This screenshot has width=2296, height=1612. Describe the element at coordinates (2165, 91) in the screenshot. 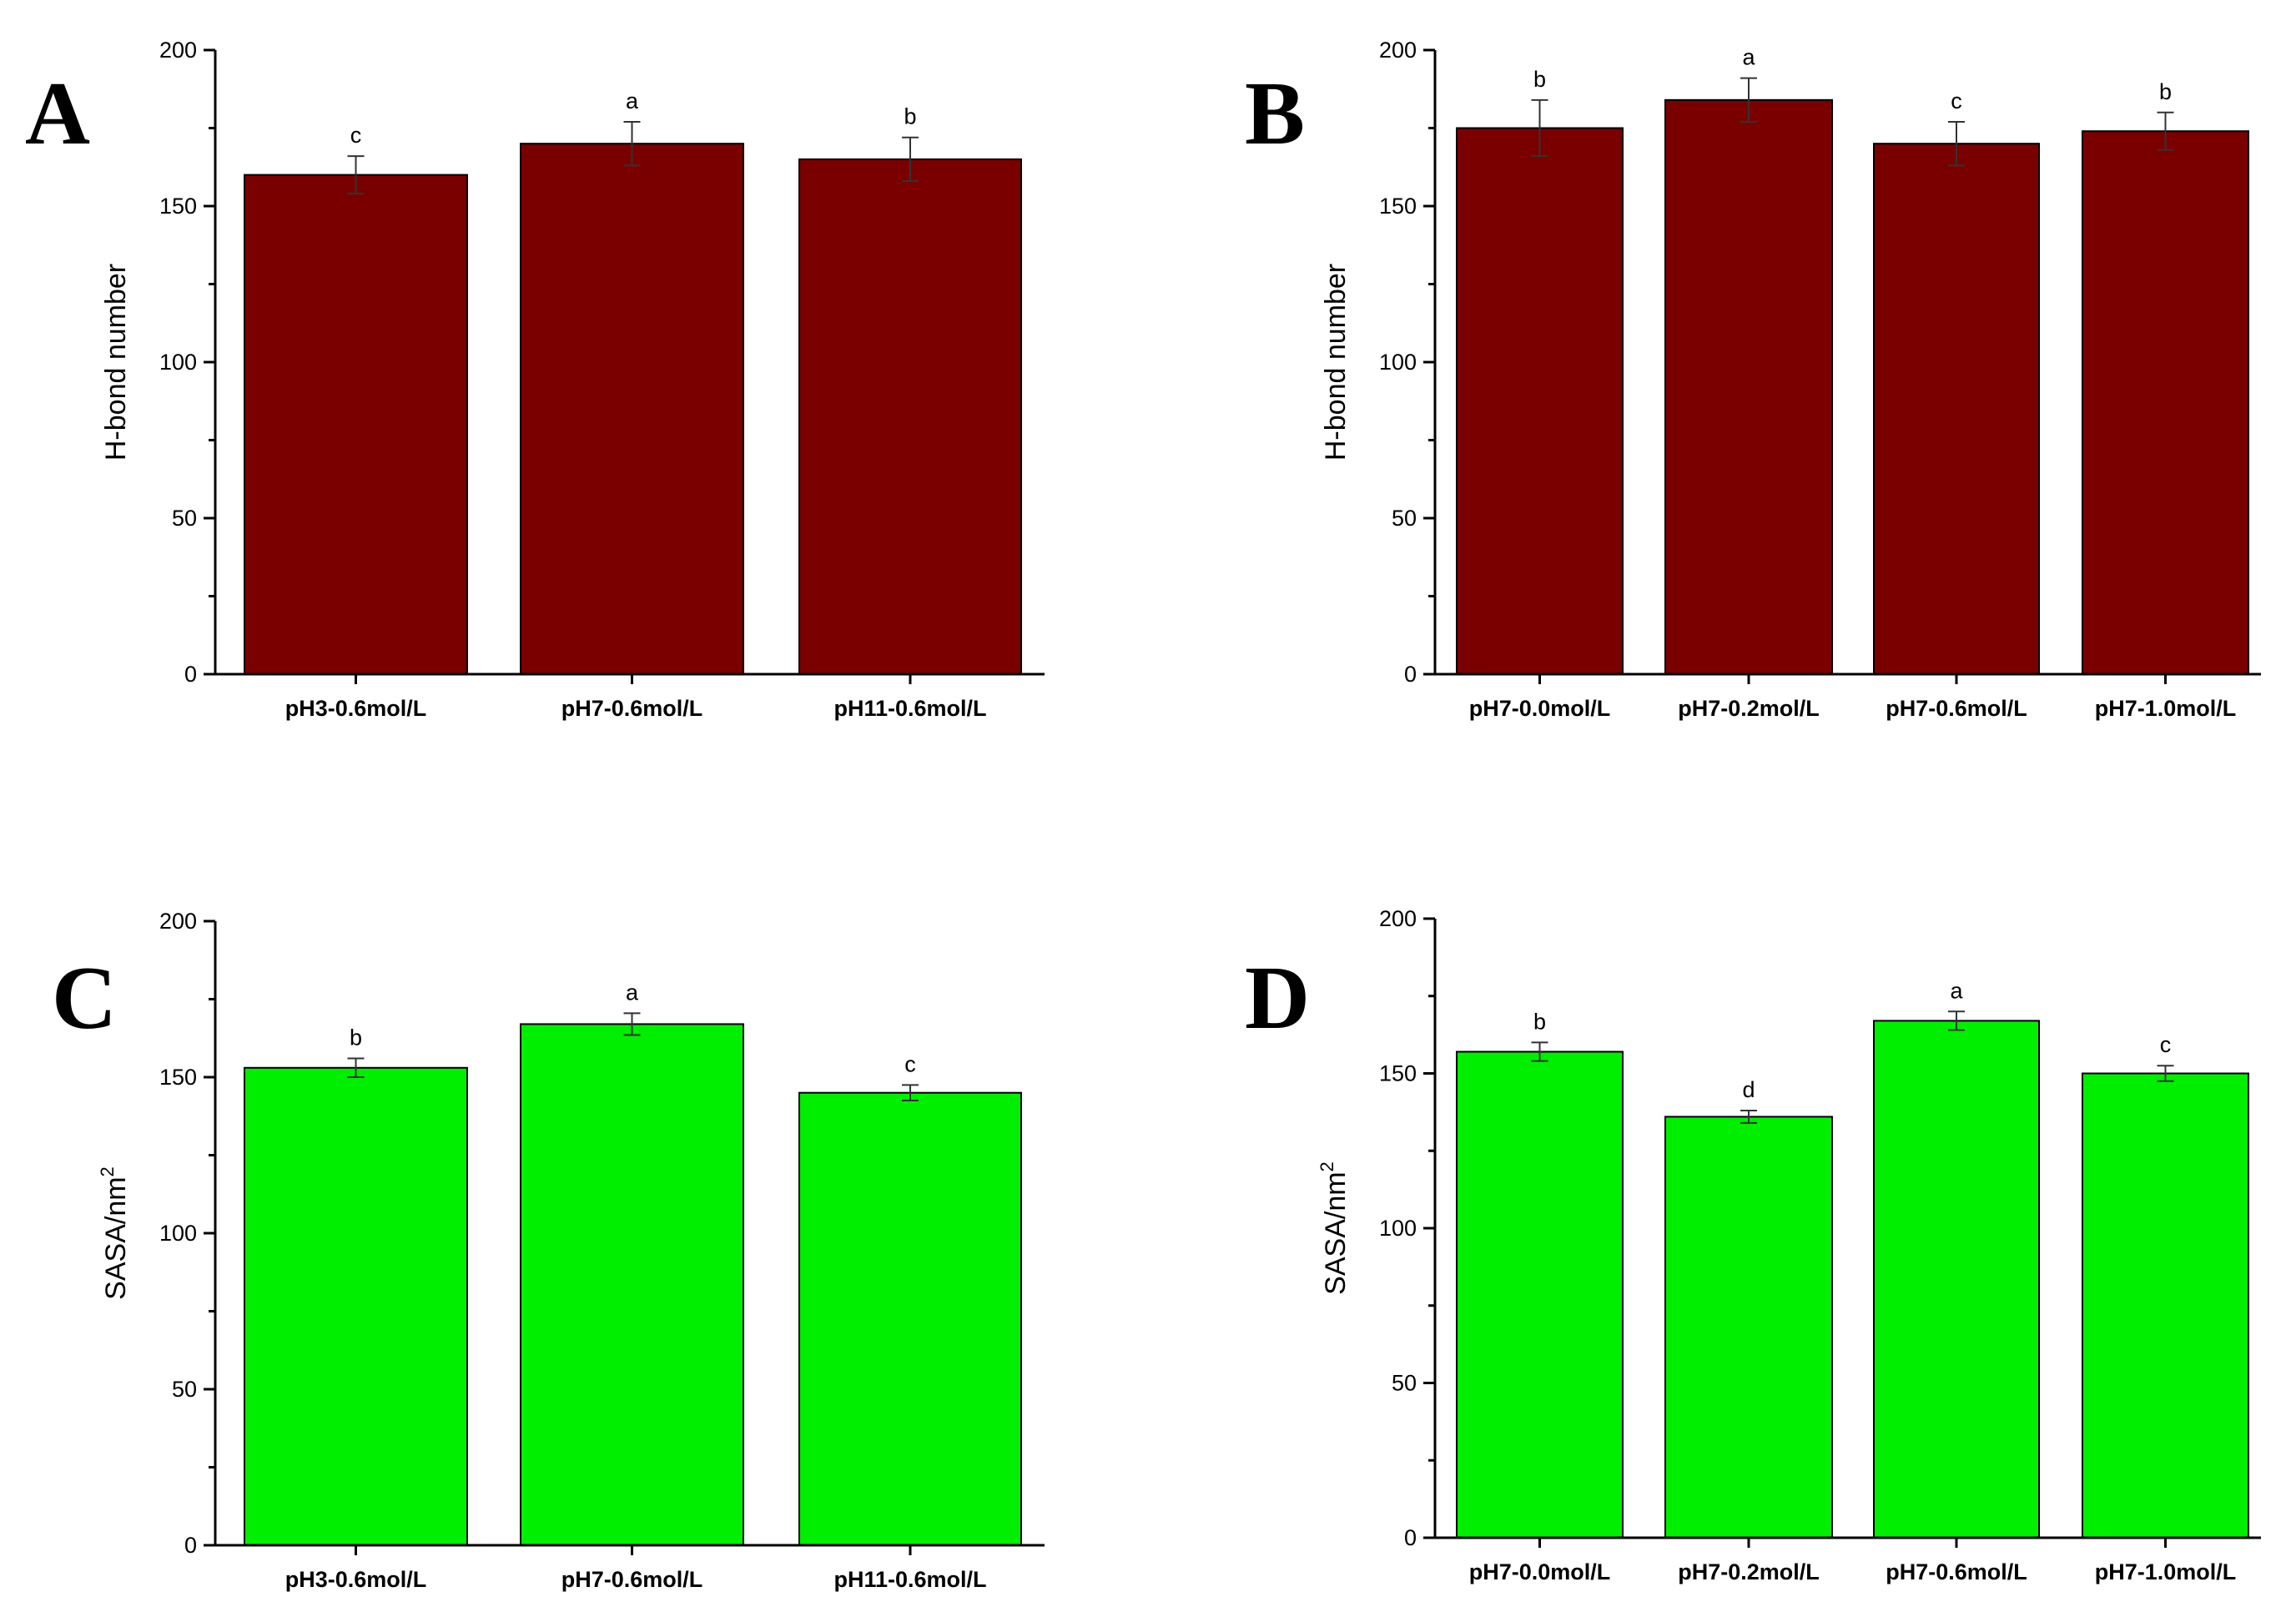

I see `significance-letter-4: b` at that location.